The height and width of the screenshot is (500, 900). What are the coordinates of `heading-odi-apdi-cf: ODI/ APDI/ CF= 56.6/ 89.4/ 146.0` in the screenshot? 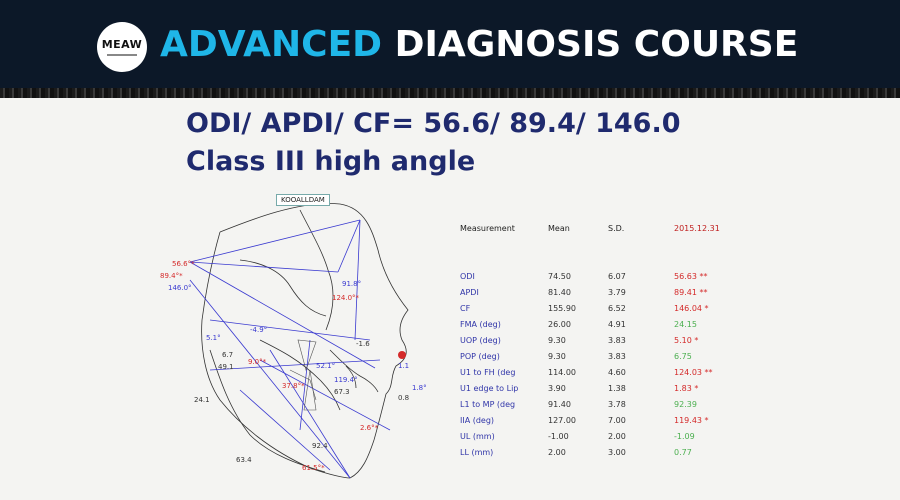 It's located at (433, 123).